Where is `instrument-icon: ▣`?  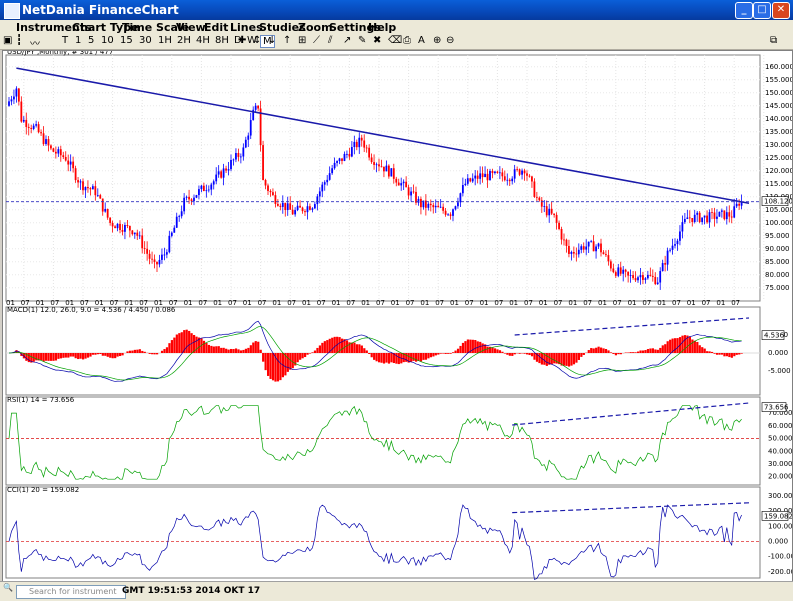
instrument-icon: ▣ is located at coordinates (7, 40).